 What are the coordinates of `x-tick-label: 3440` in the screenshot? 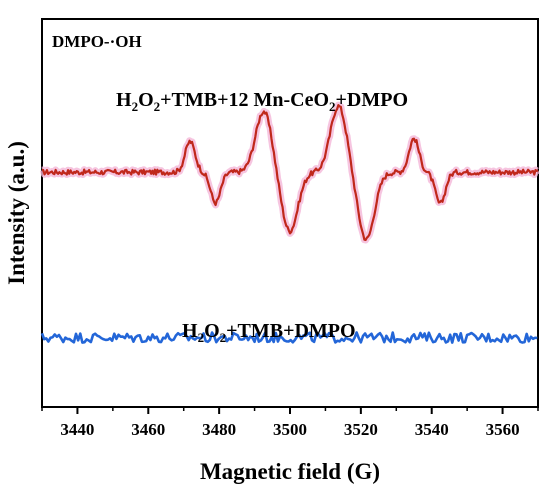 It's located at (77, 429).